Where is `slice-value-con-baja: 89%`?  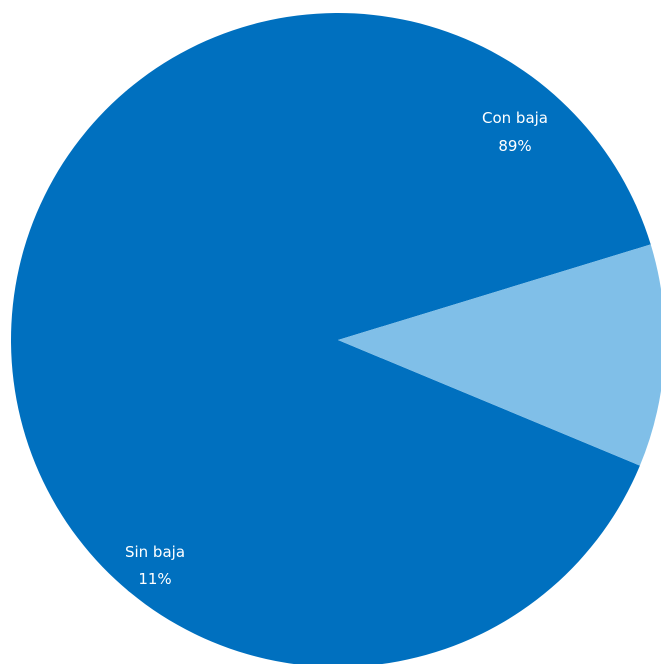
slice-value-con-baja: 89% is located at coordinates (514, 146).